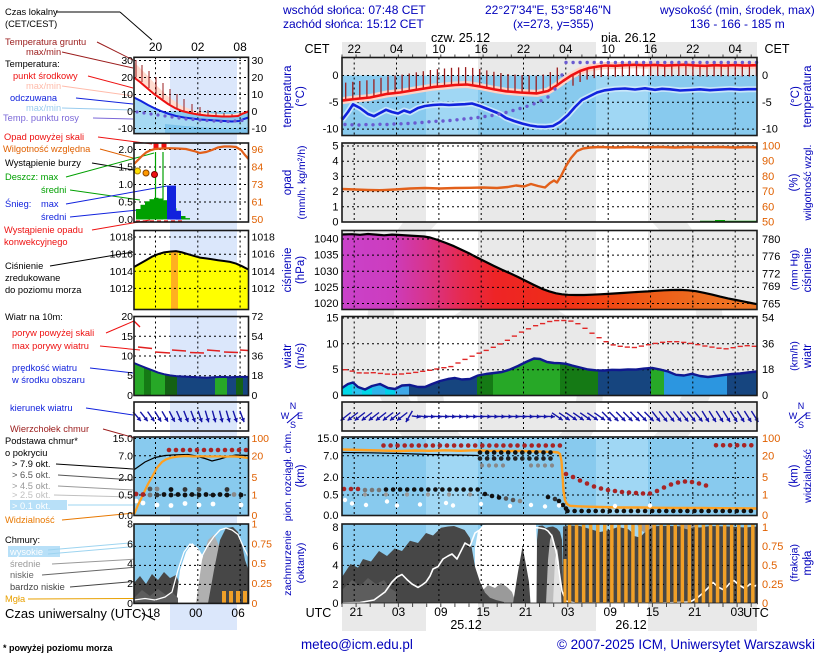 The image size is (820, 665). Describe the element at coordinates (737, 24) in the screenshot. I see `svg-text: 136 - 166 - 185 m` at that location.